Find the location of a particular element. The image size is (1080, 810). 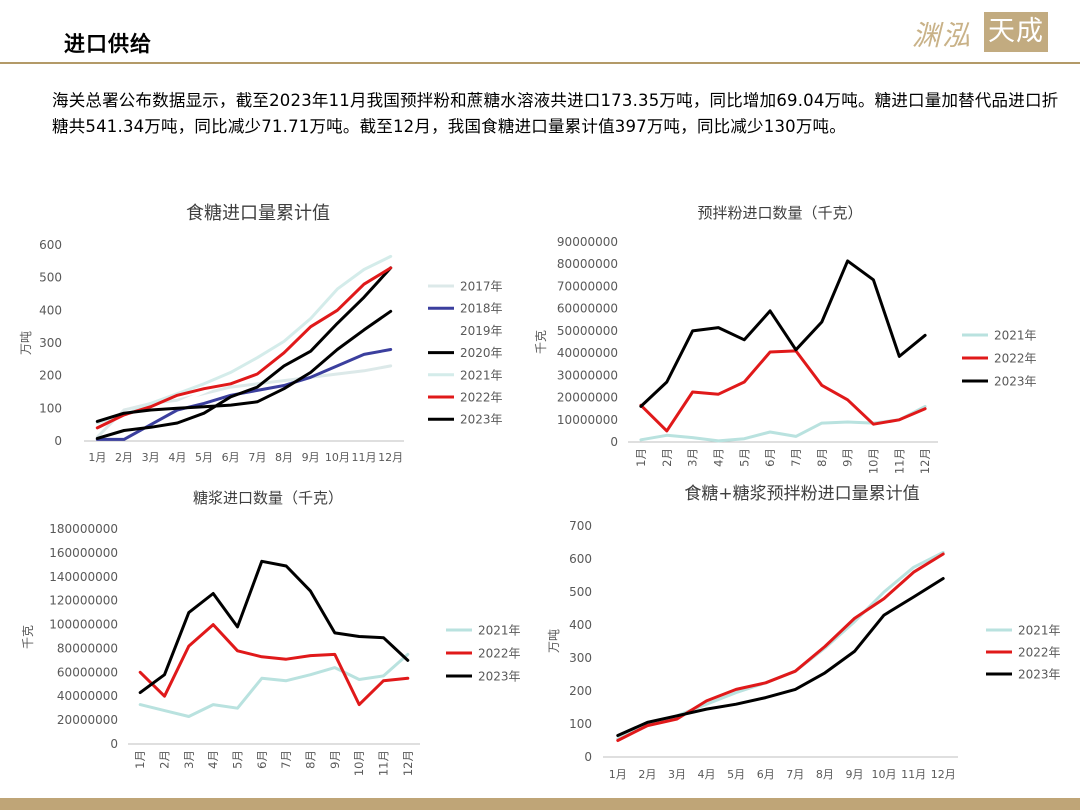

combined-xtick: 1月 is located at coordinates (618, 774).